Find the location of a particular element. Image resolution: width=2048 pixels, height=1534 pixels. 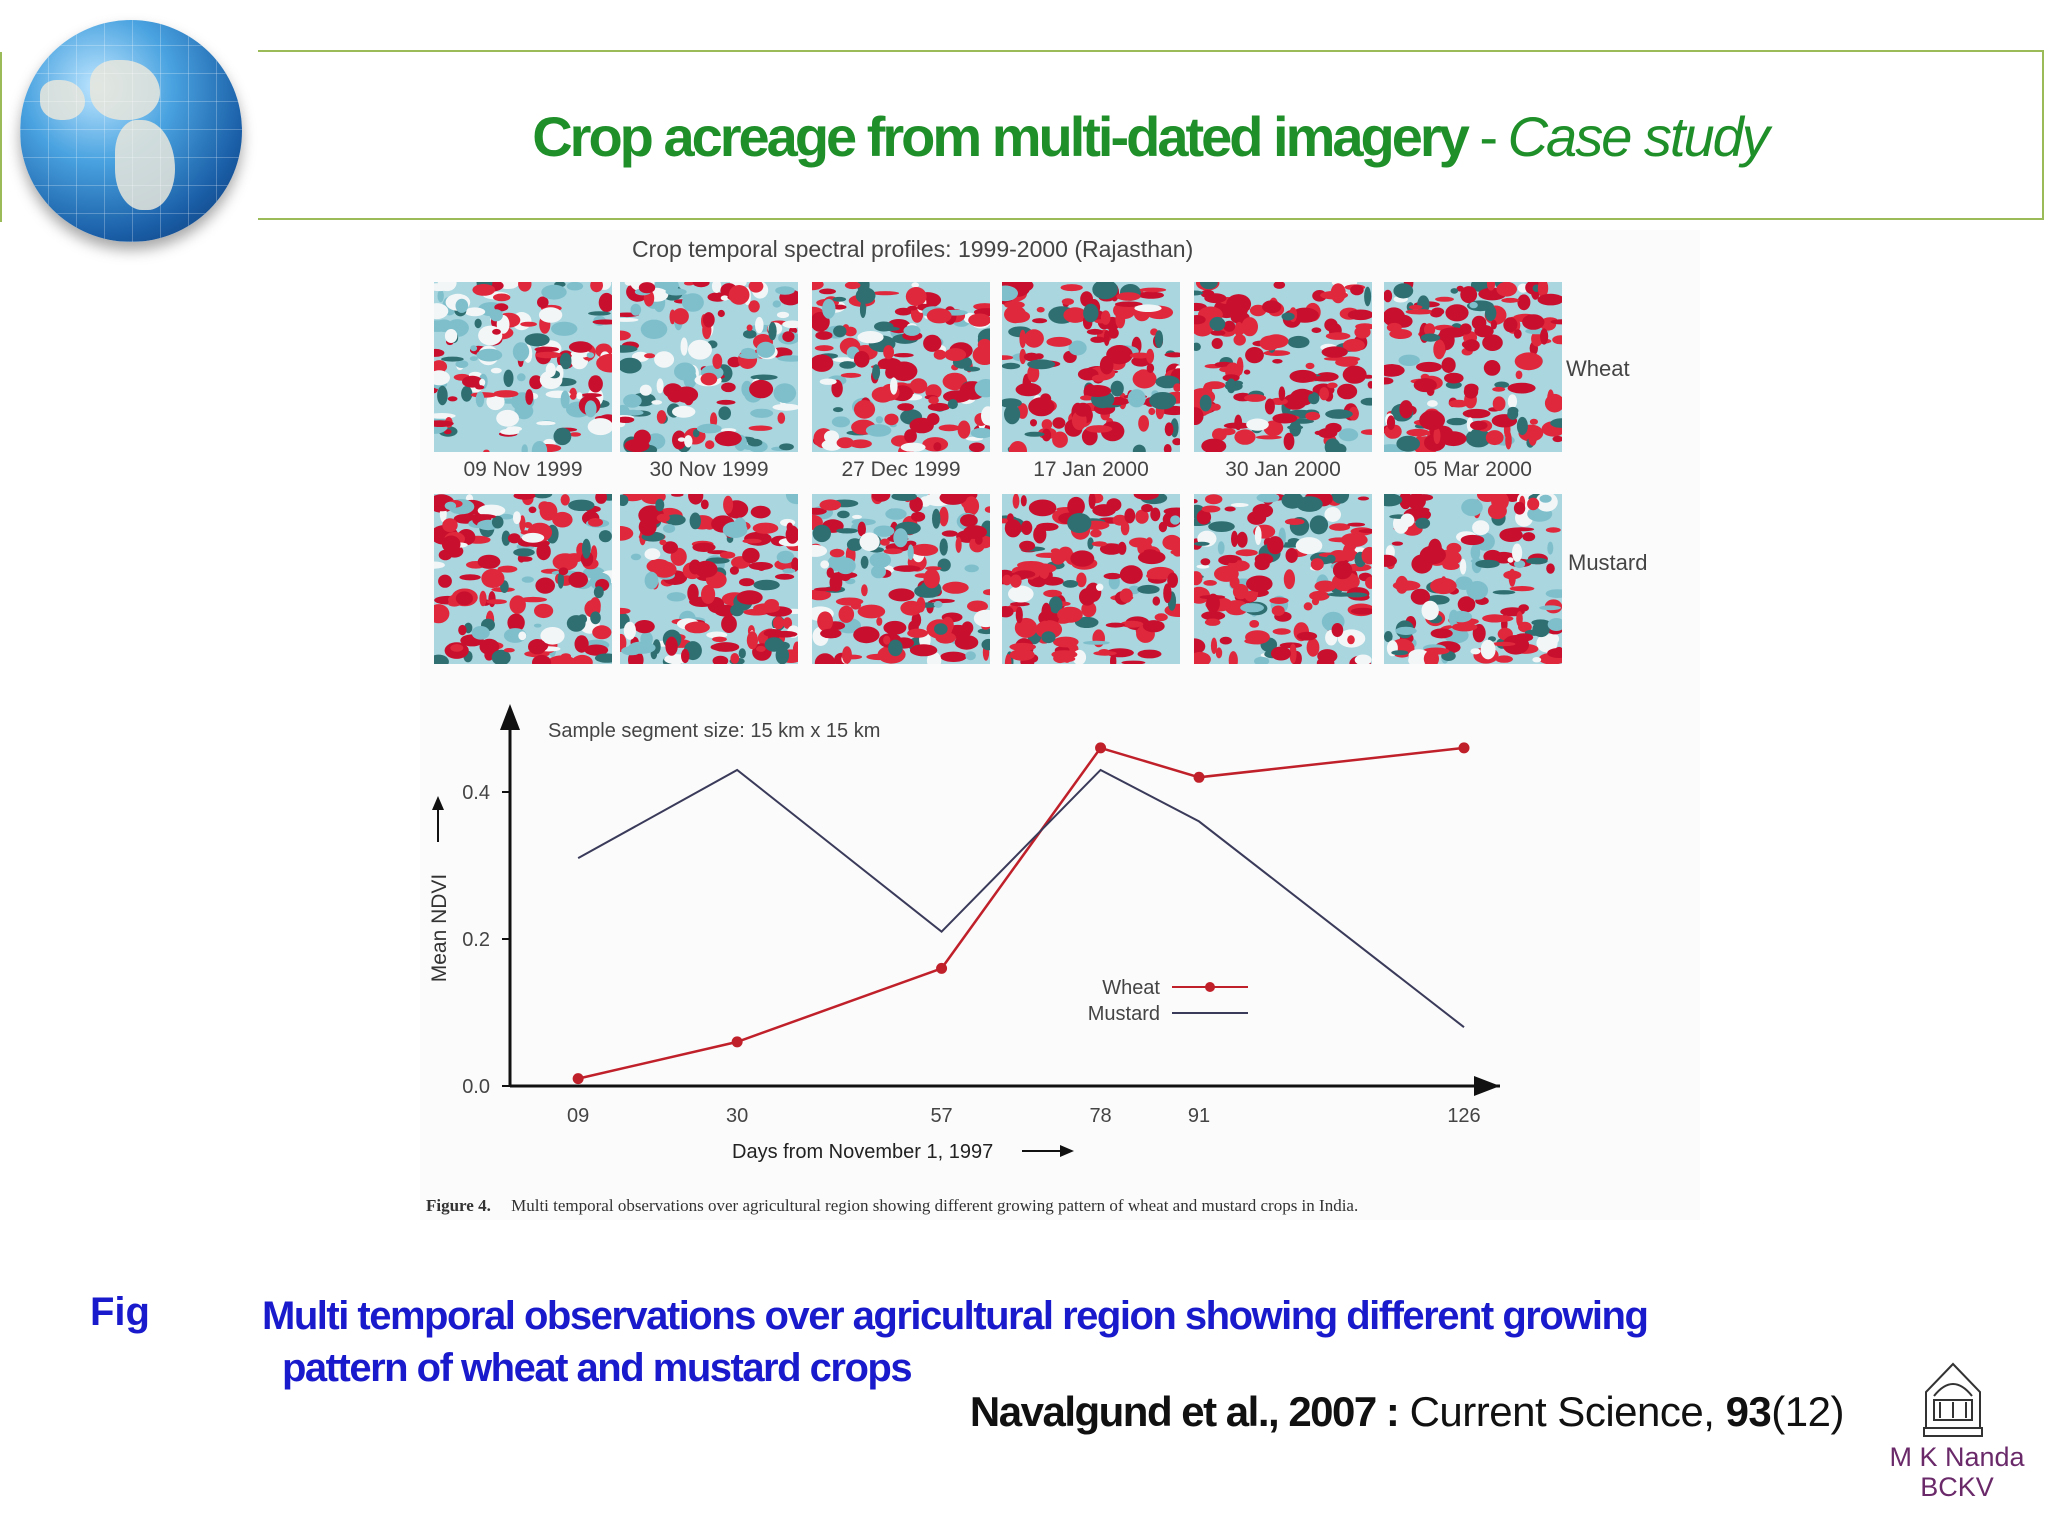

caption-line-2: pattern of wheat and mustard crops is located at coordinates (597, 1368).